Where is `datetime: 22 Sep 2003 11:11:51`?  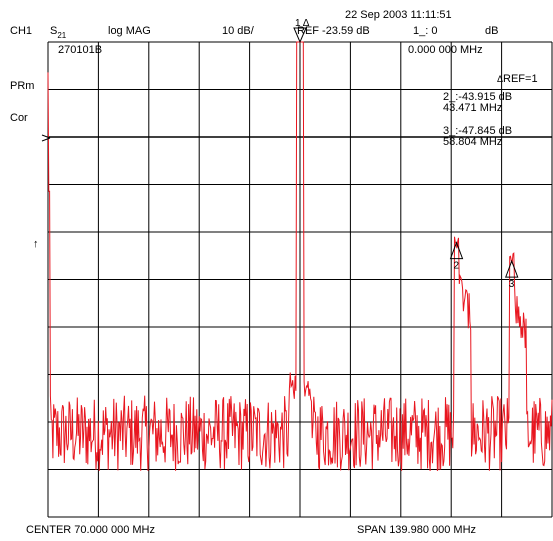
datetime: 22 Sep 2003 11:11:51 is located at coordinates (398, 15).